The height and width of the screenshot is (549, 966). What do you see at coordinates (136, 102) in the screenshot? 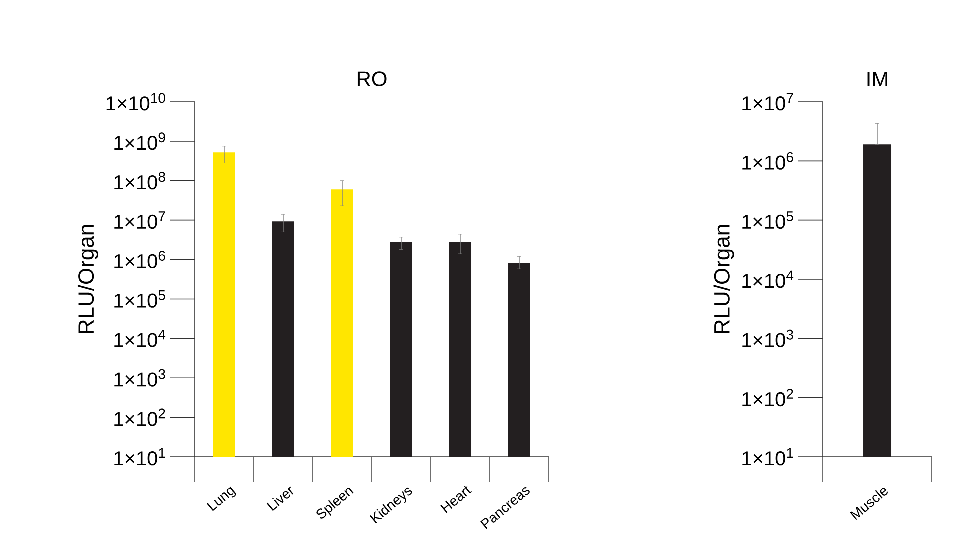
I see `y-tick-label: 1×10$^{10}$` at bounding box center [136, 102].